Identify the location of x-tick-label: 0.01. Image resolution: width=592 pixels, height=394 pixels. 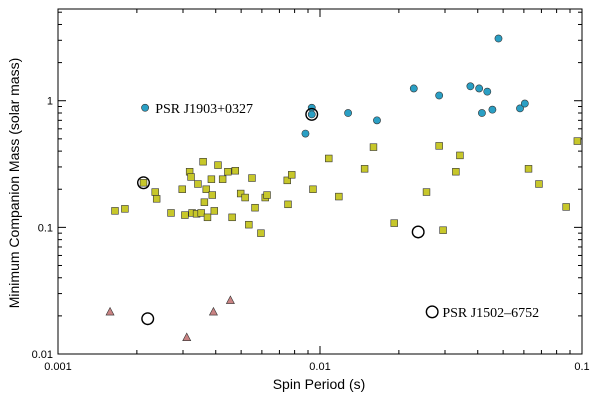
(319, 367).